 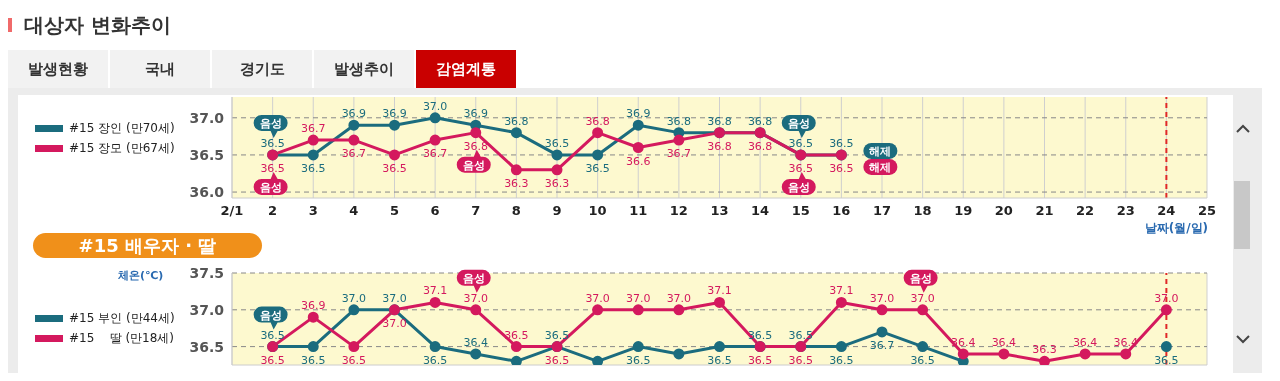 What do you see at coordinates (206, 272) in the screenshot?
I see `y-tick-label: 37.5` at bounding box center [206, 272].